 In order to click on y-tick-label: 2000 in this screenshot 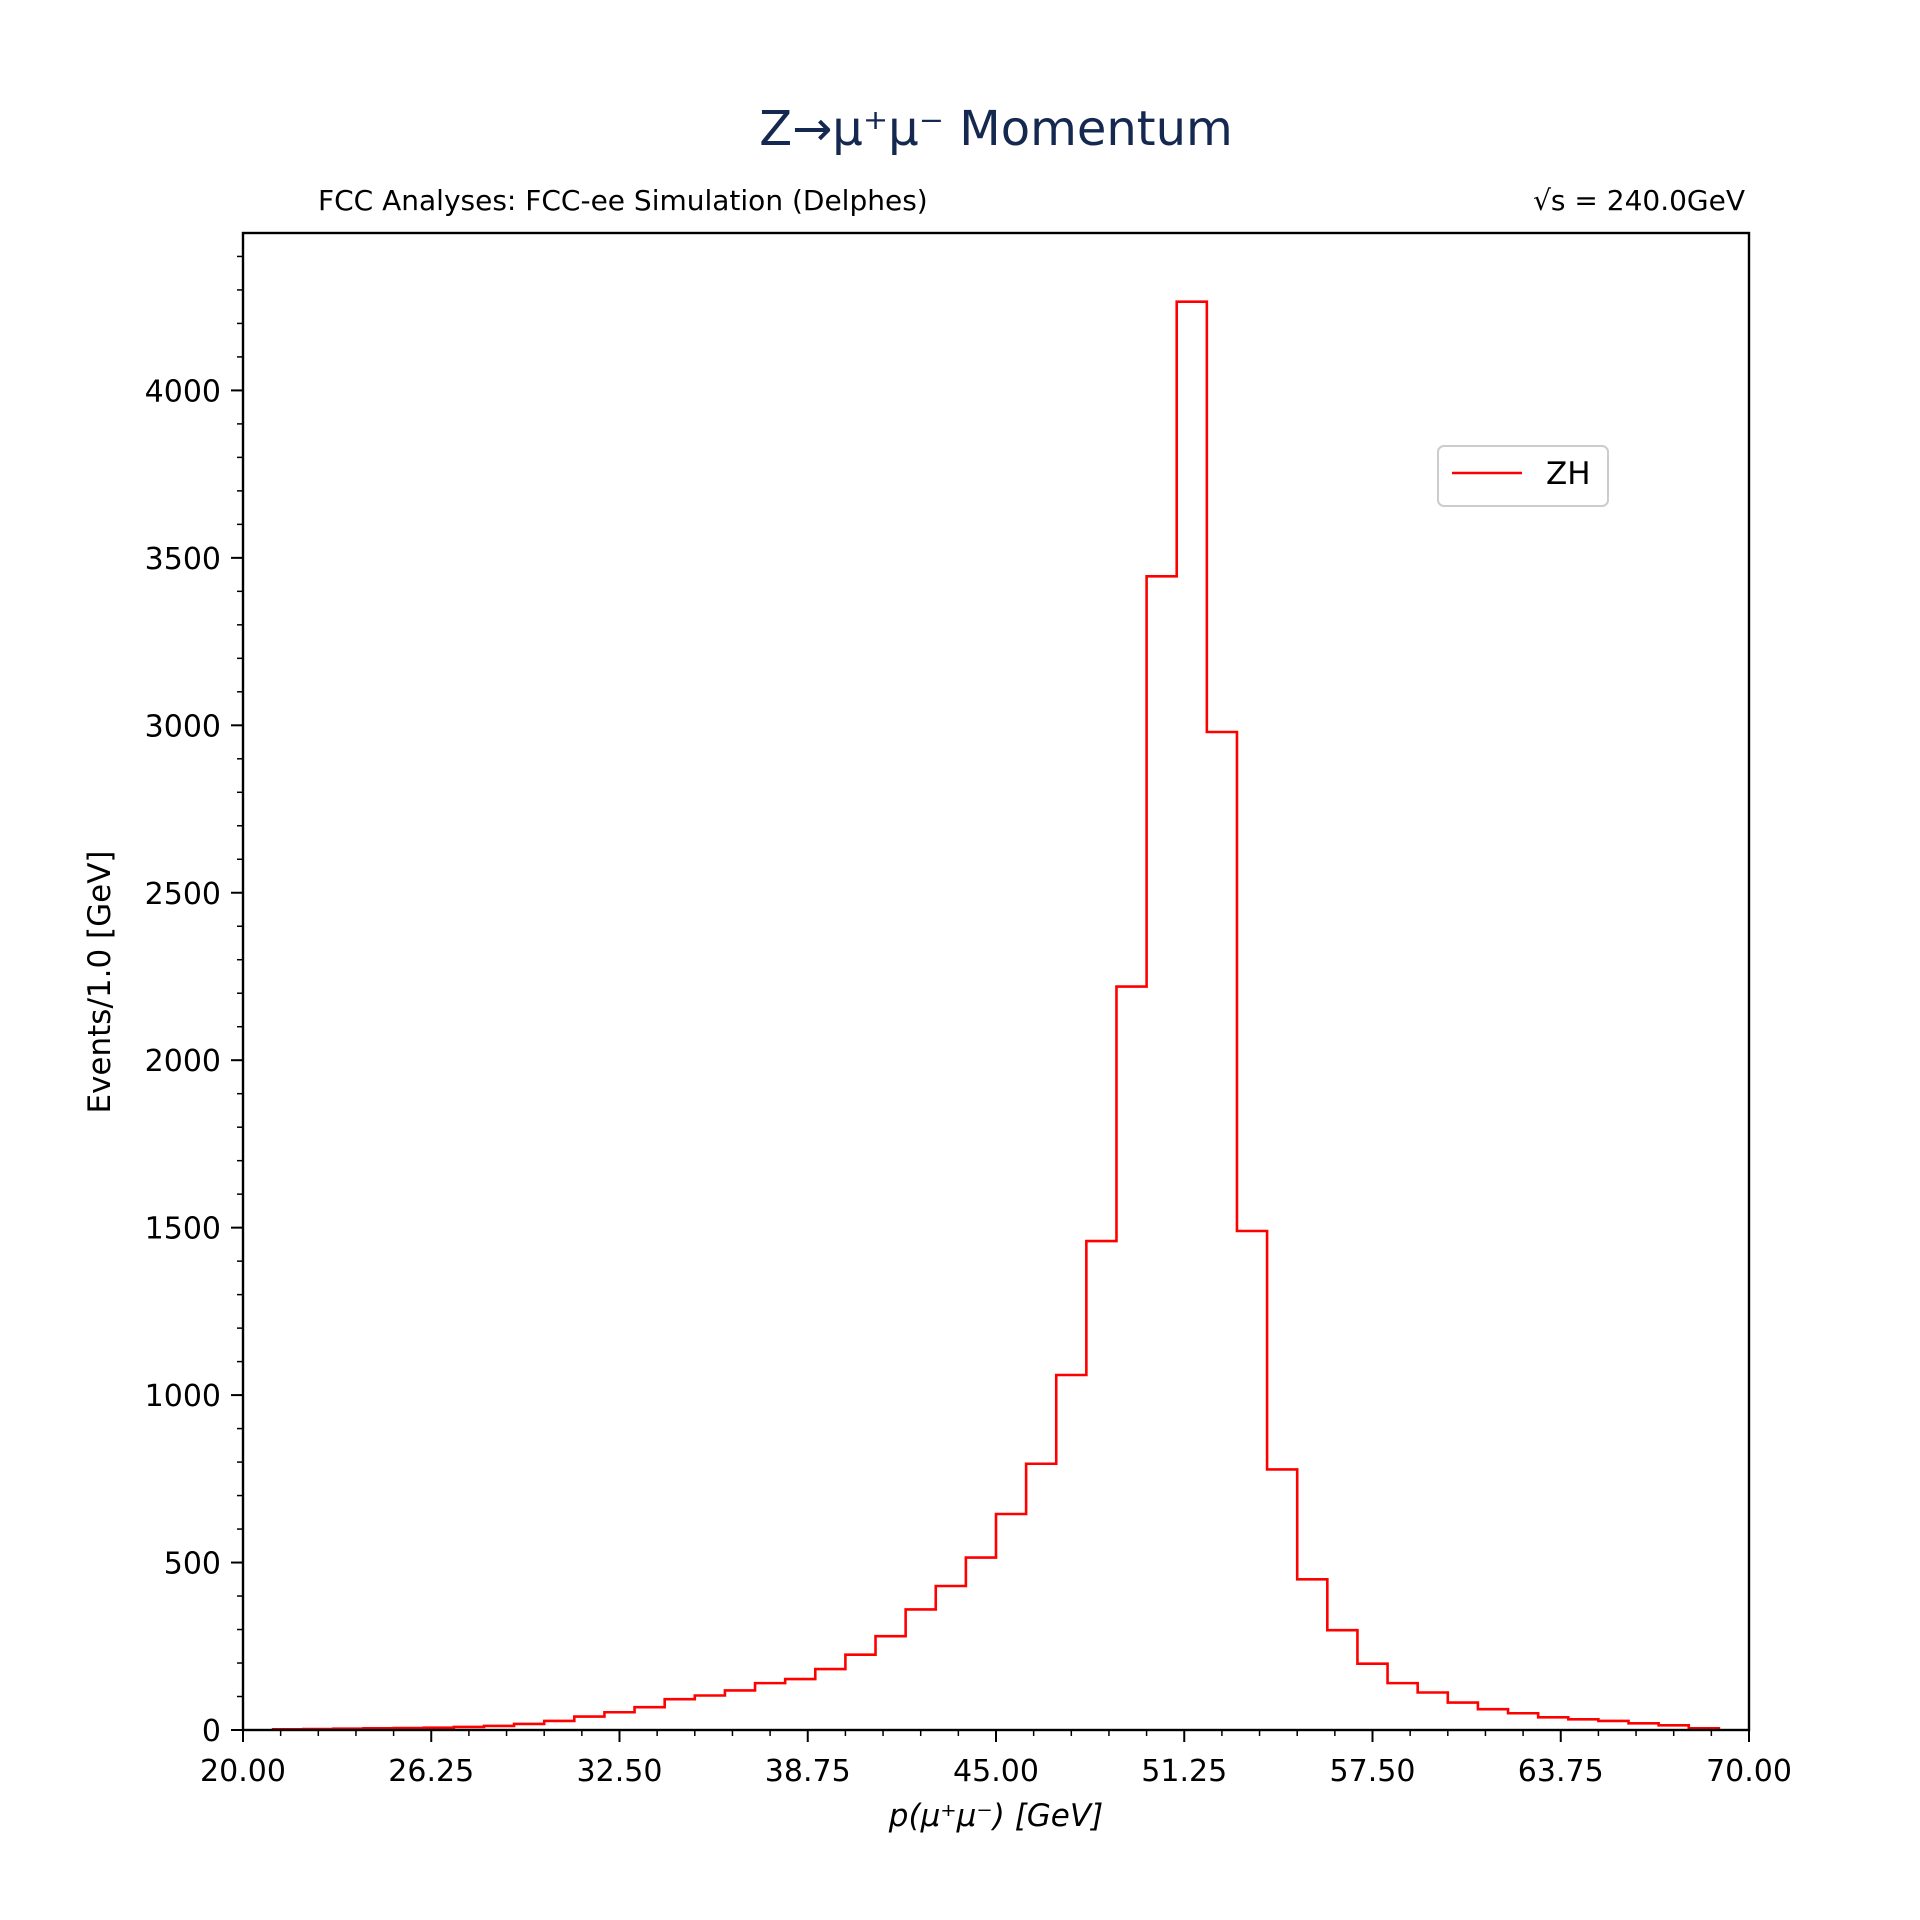, I will do `click(183, 1061)`.